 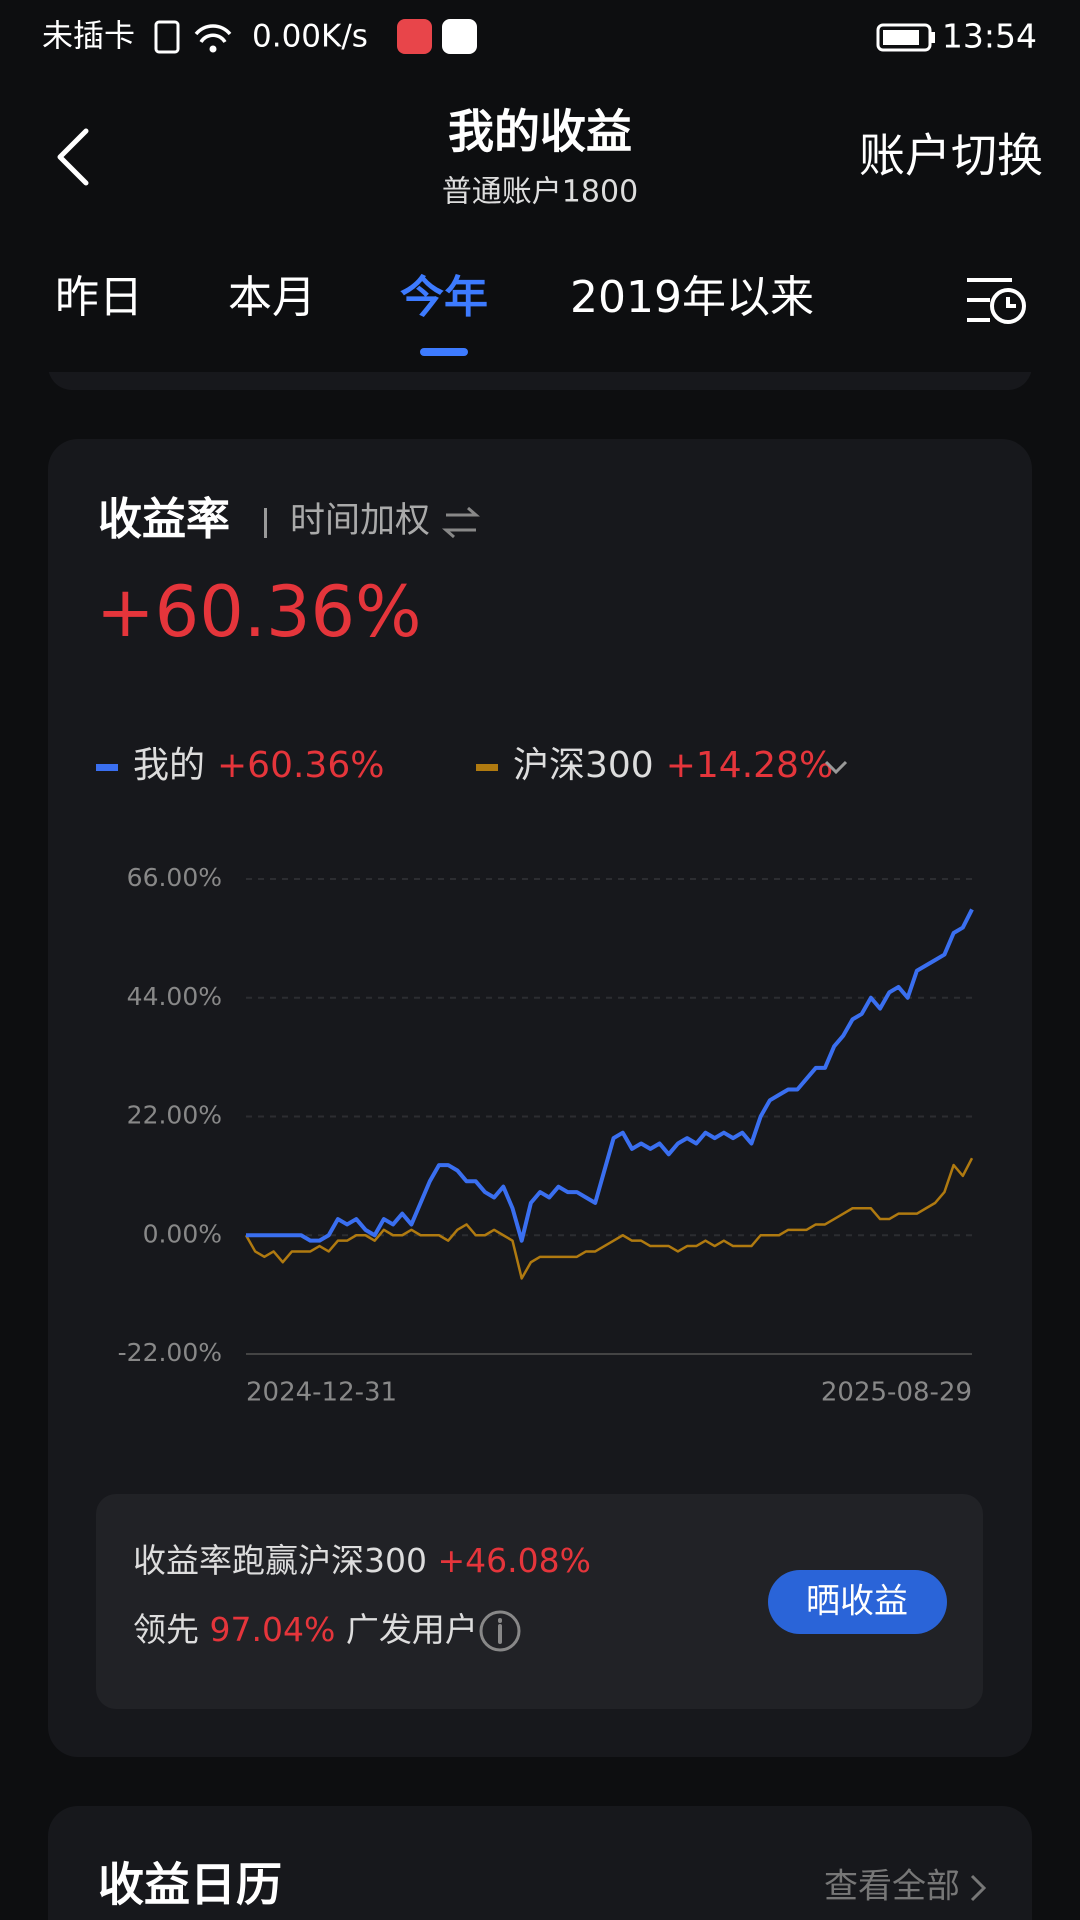 I want to click on clock: 13:54, so click(x=989, y=36).